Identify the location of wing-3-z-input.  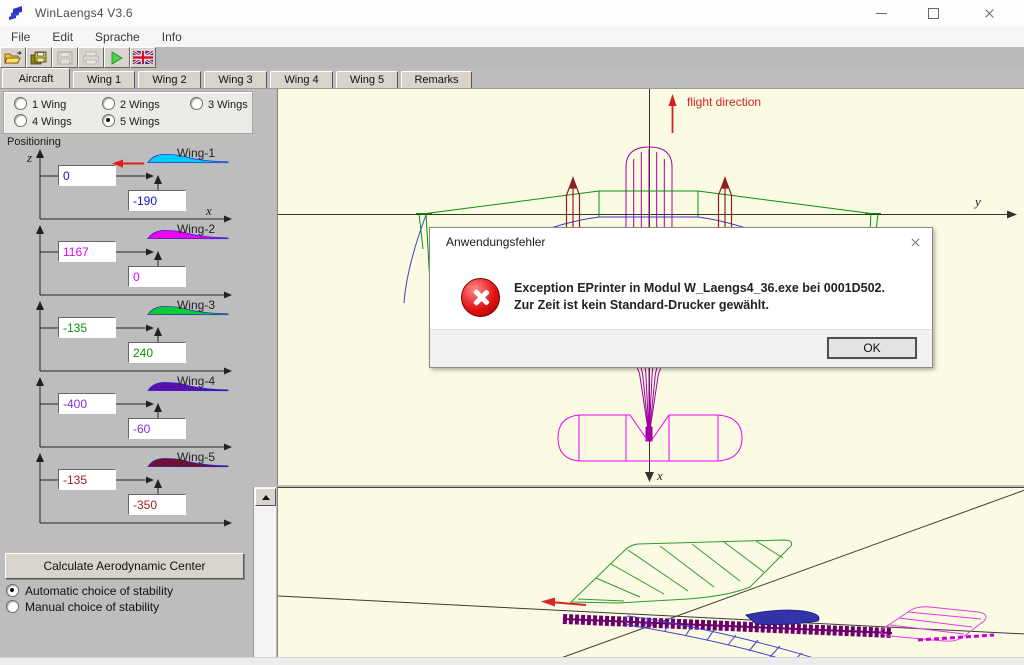
(87, 327).